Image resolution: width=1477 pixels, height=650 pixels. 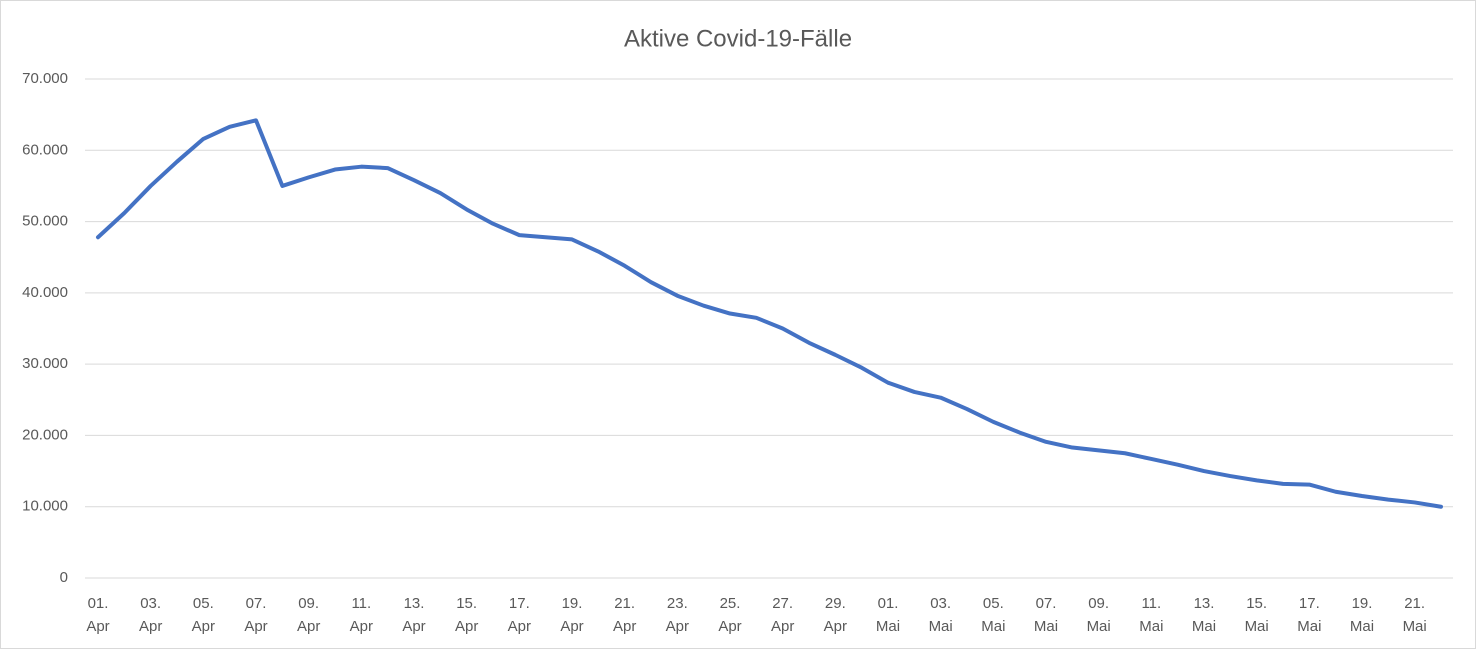 What do you see at coordinates (940, 615) in the screenshot?
I see `x-tick-label: 03. Mai` at bounding box center [940, 615].